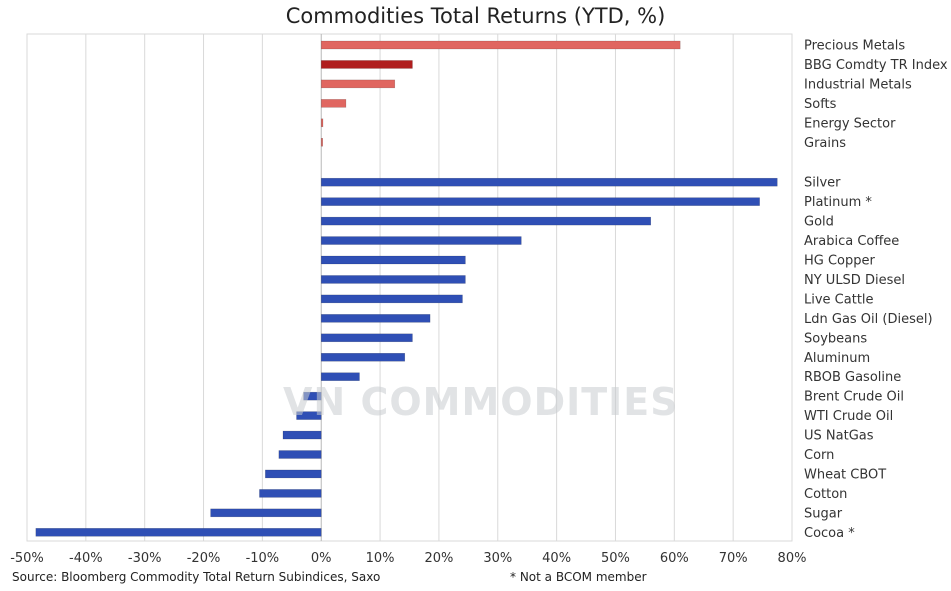 The image size is (951, 591). Describe the element at coordinates (475, 16) in the screenshot. I see `chart-title: Commodities Total Returns (YTD, %)` at that location.